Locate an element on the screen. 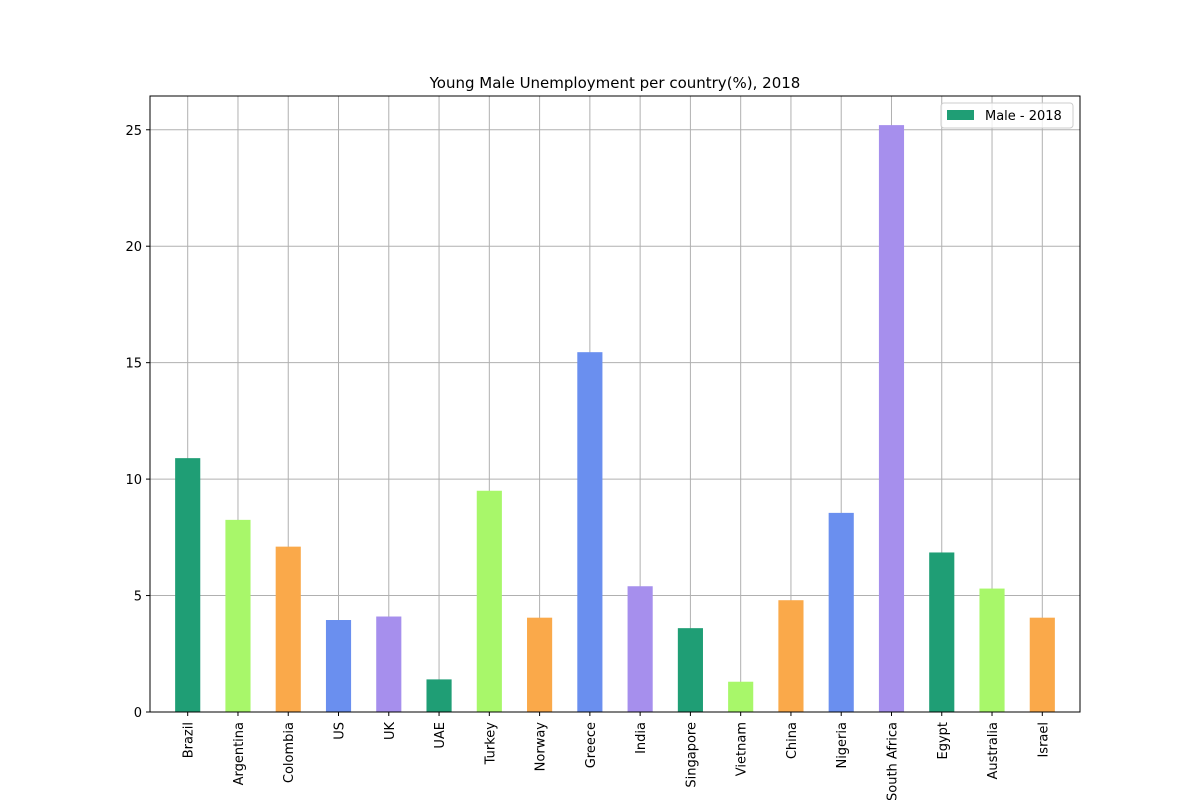 The width and height of the screenshot is (1200, 800). bar-uae is located at coordinates (439, 695).